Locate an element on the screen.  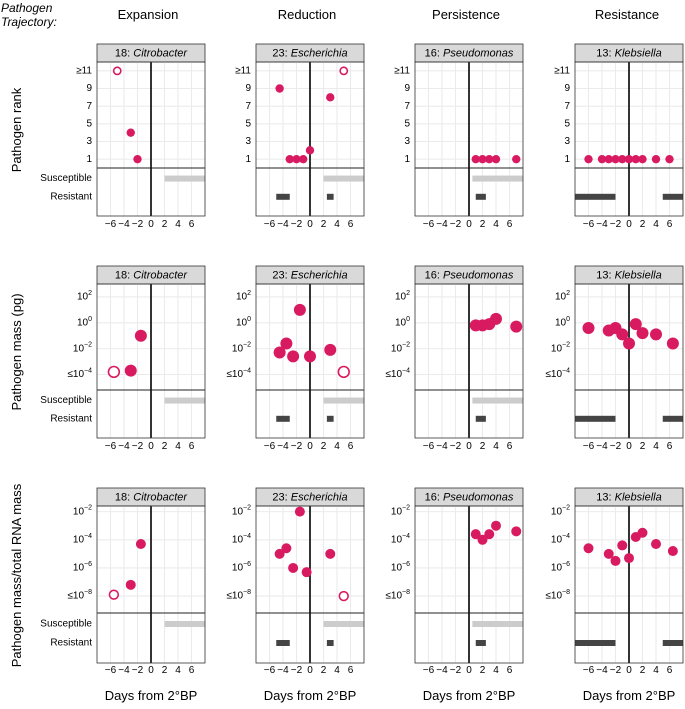
y-tick-label: 10⁰ is located at coordinates (562, 322).